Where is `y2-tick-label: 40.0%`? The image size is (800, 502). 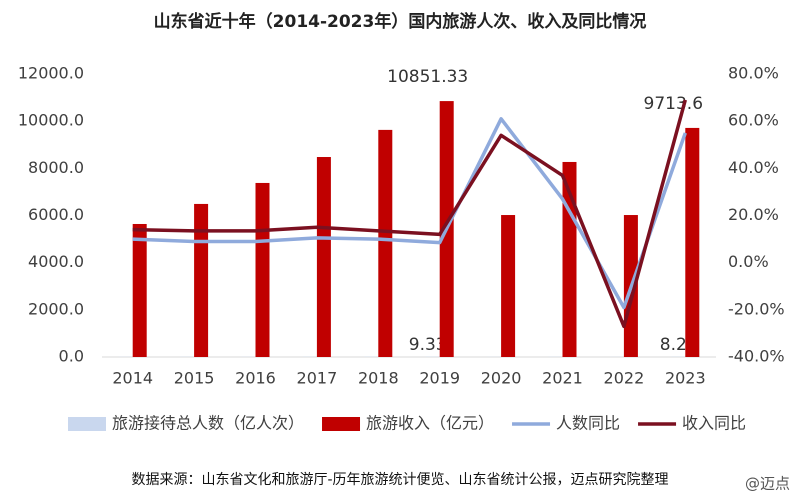 y2-tick-label: 40.0% is located at coordinates (753, 167).